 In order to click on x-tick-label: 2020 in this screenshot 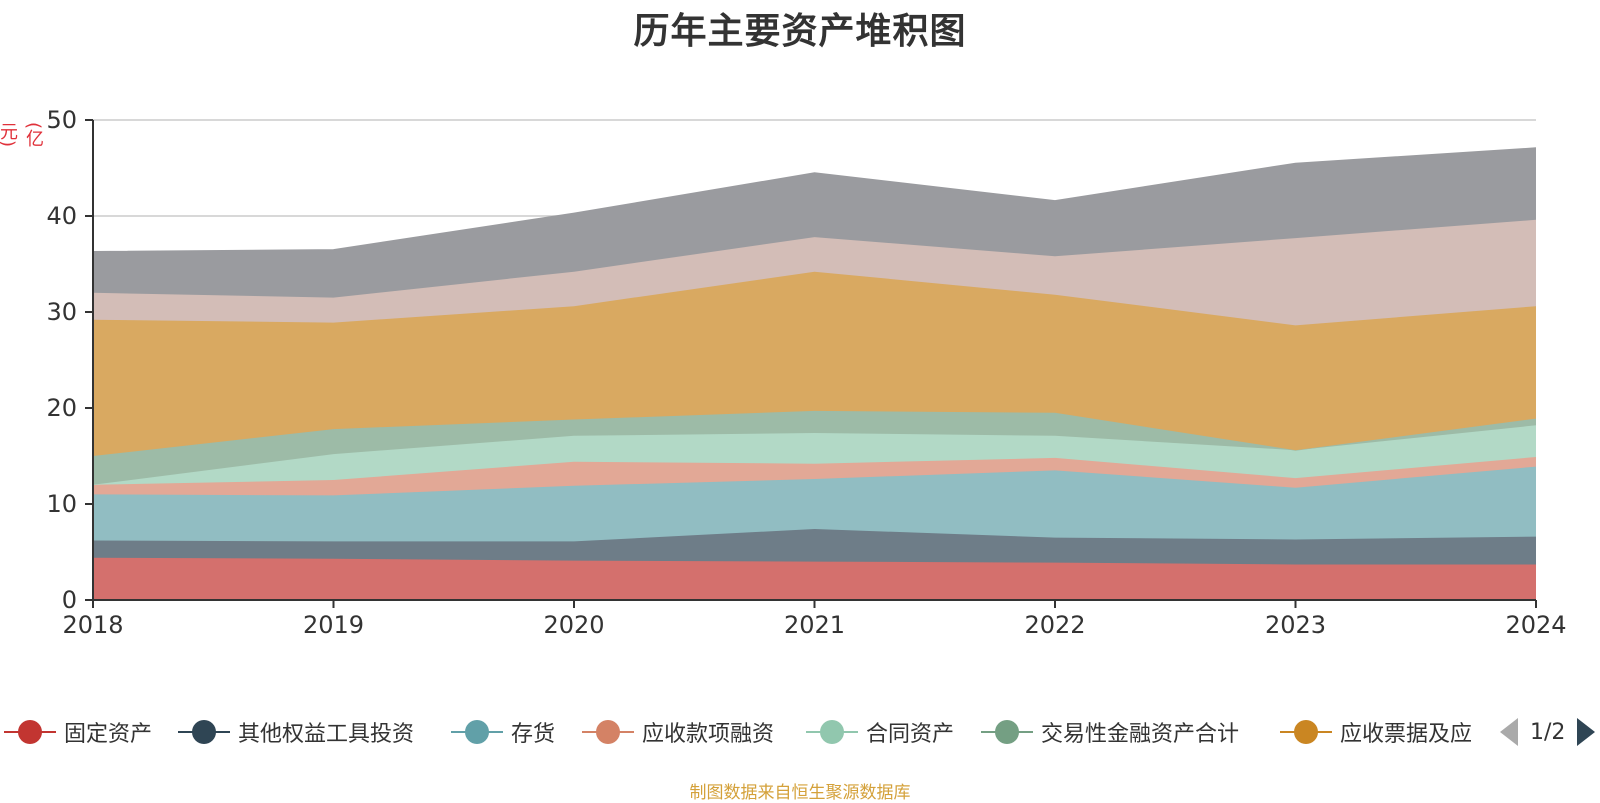, I will do `click(573, 625)`.